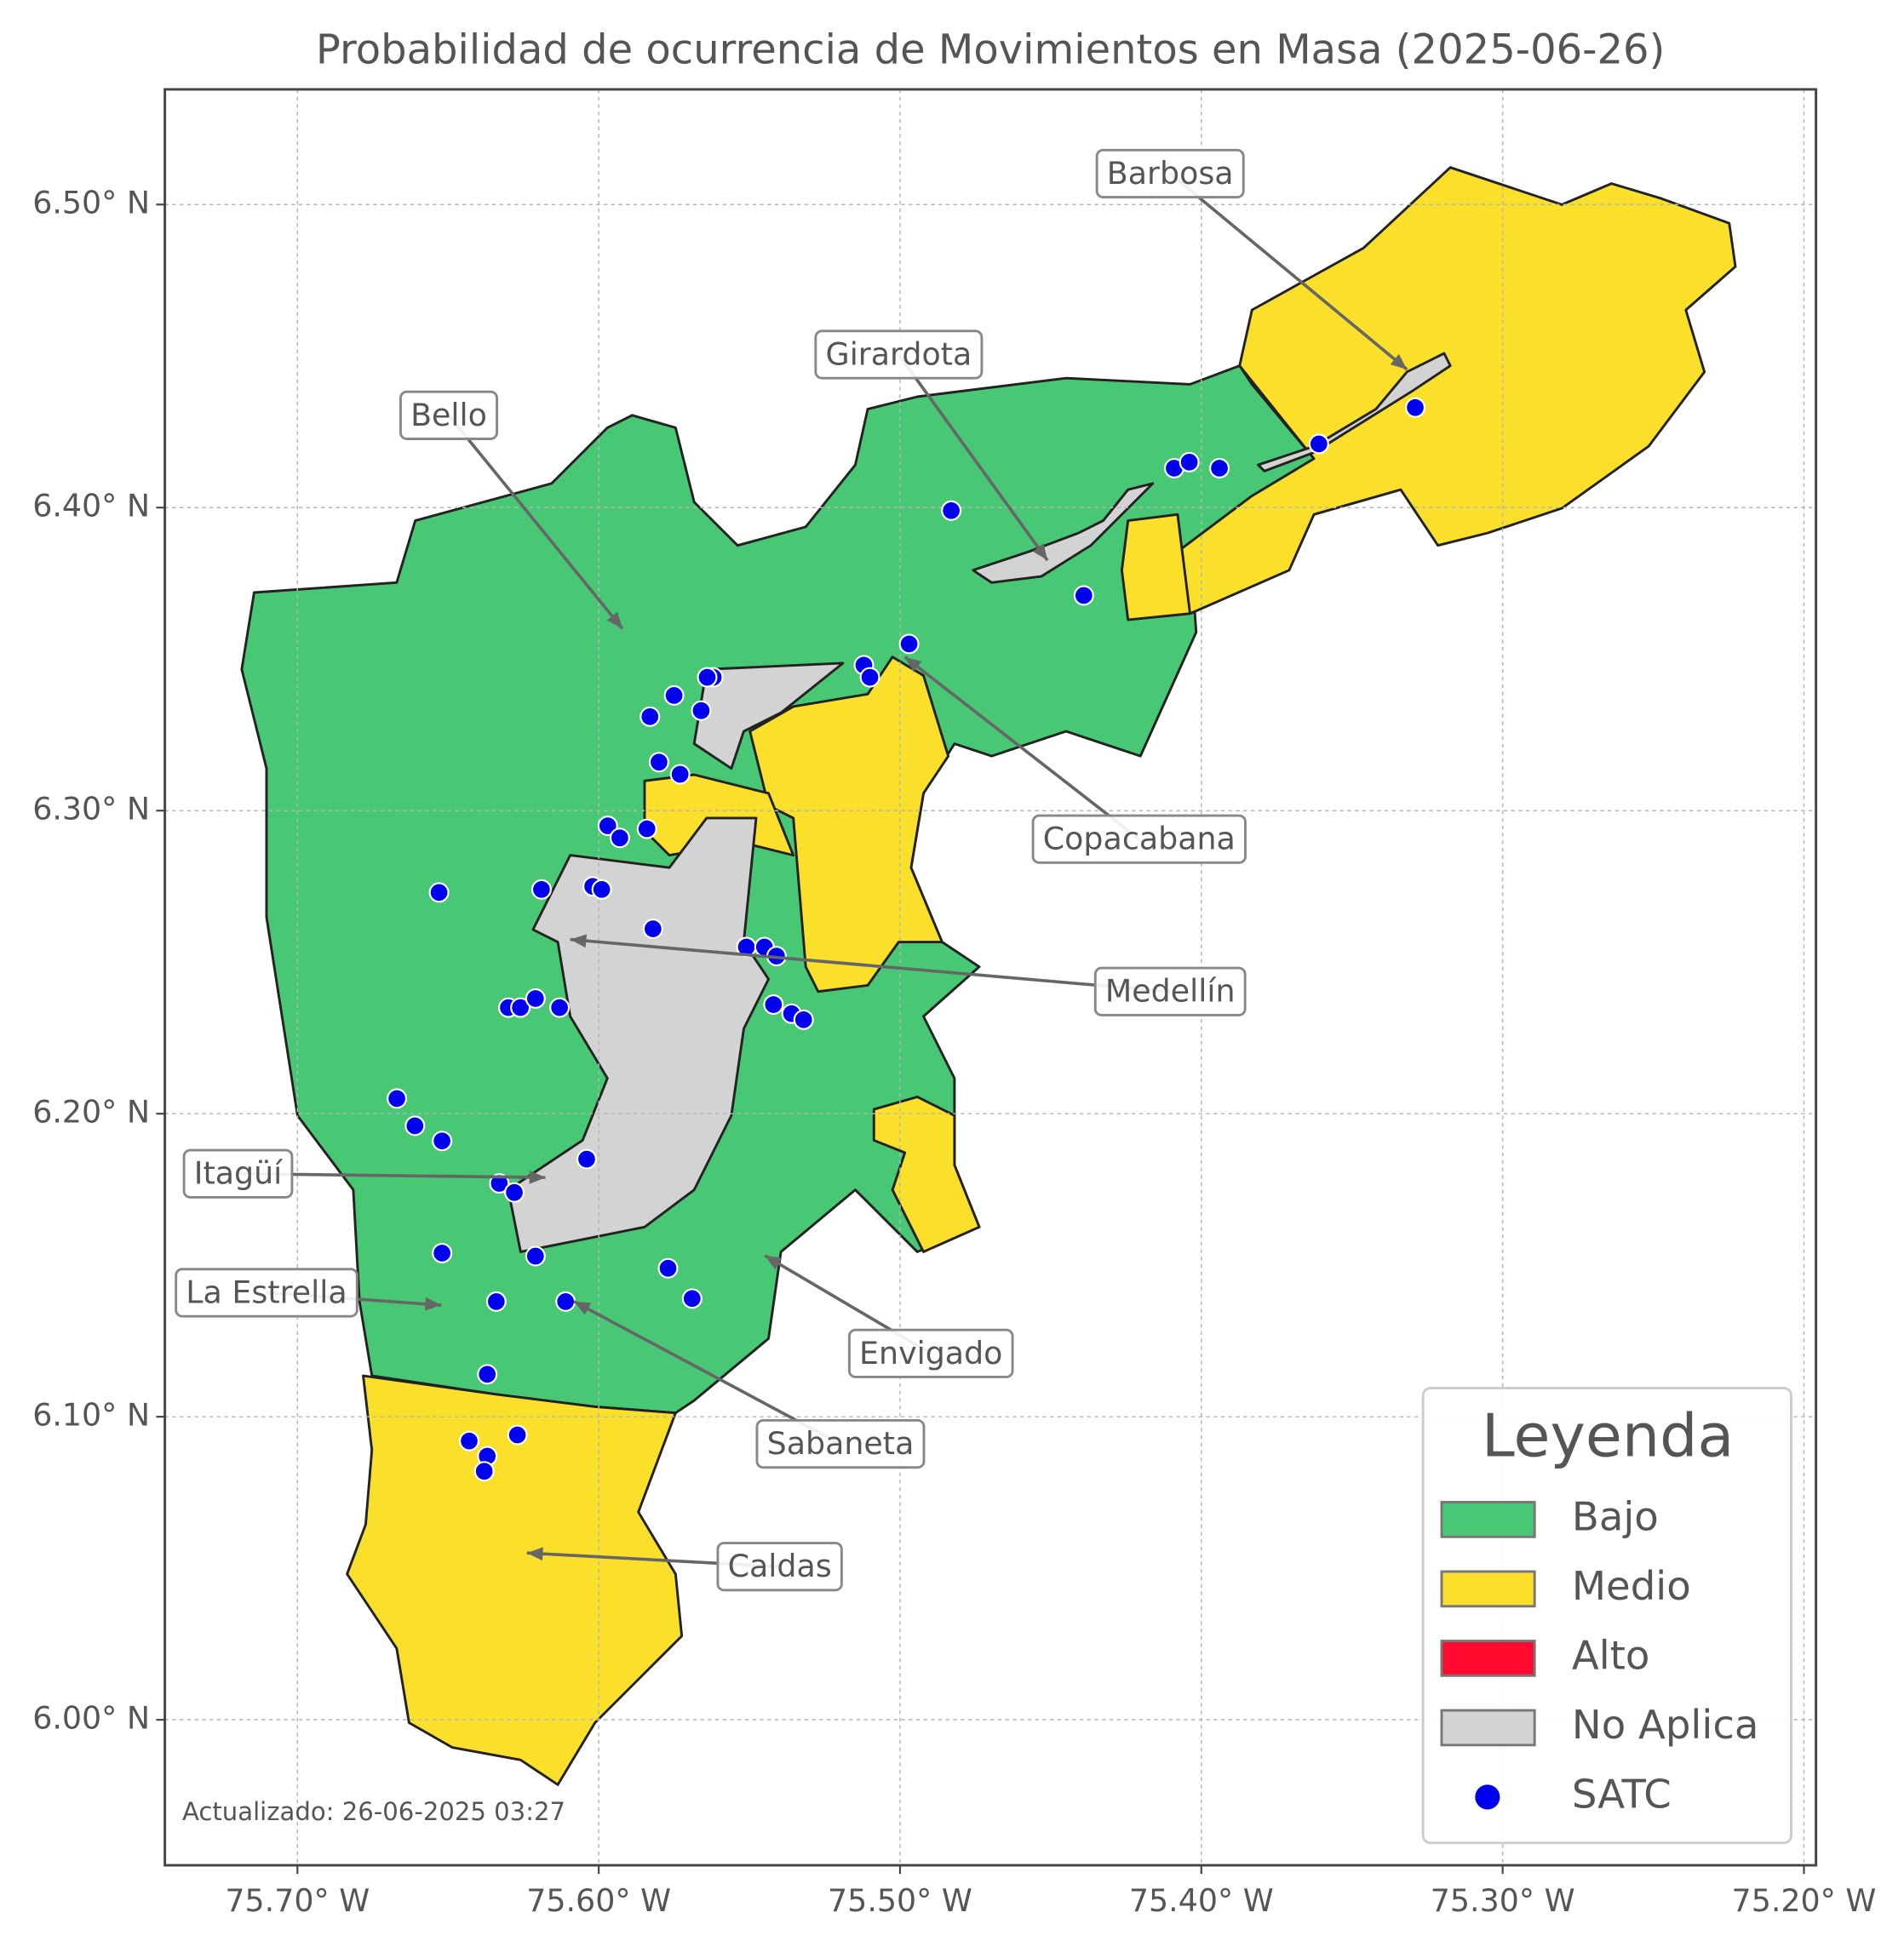  What do you see at coordinates (1615, 1516) in the screenshot?
I see `legend-label: Bajo` at bounding box center [1615, 1516].